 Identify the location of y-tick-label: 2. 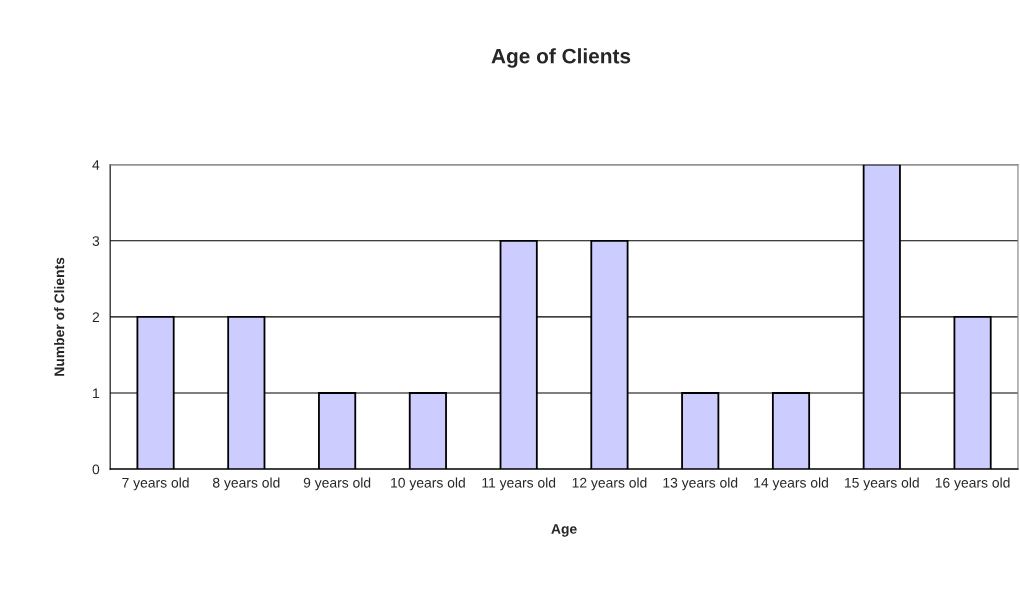
(96, 317).